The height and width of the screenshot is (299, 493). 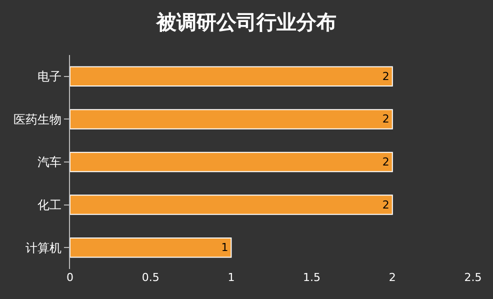 I want to click on x-tick-label: 1.5, so click(x=312, y=277).